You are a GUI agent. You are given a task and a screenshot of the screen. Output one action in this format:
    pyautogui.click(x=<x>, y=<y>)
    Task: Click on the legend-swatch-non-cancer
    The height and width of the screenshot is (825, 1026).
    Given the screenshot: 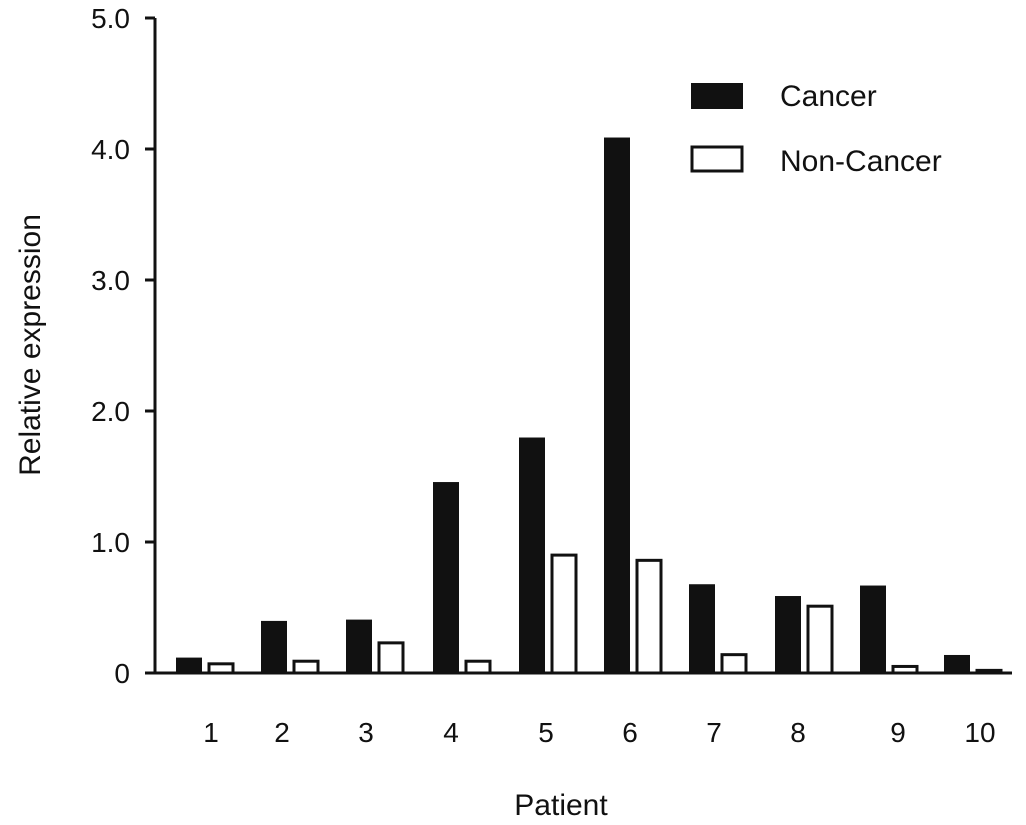 What is the action you would take?
    pyautogui.click(x=717, y=159)
    